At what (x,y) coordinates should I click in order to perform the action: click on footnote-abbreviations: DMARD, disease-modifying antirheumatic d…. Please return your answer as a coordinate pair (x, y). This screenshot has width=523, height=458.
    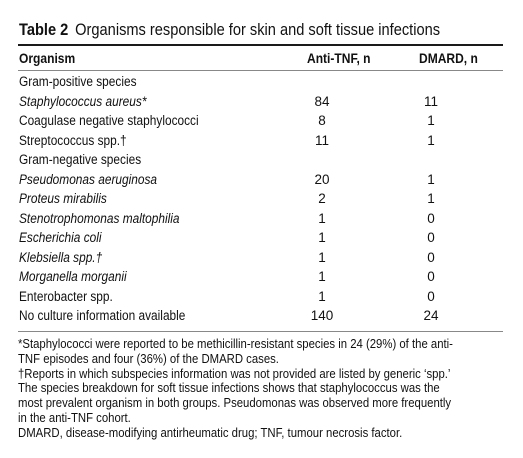
    Looking at the image, I should click on (210, 432).